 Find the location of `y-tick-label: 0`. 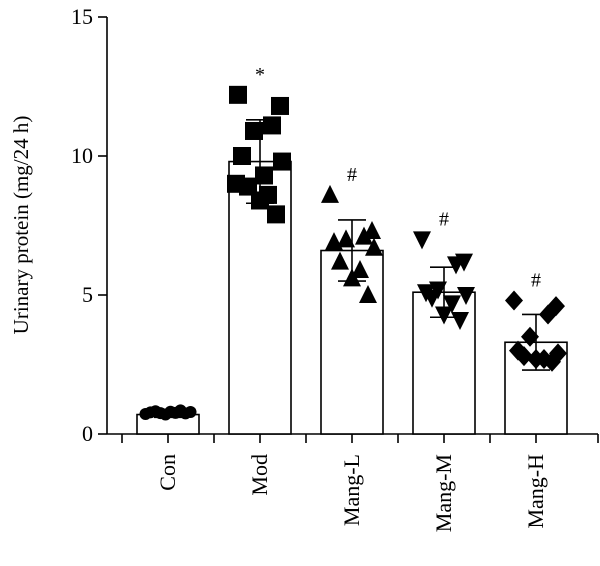

y-tick-label: 0 is located at coordinates (87, 433).